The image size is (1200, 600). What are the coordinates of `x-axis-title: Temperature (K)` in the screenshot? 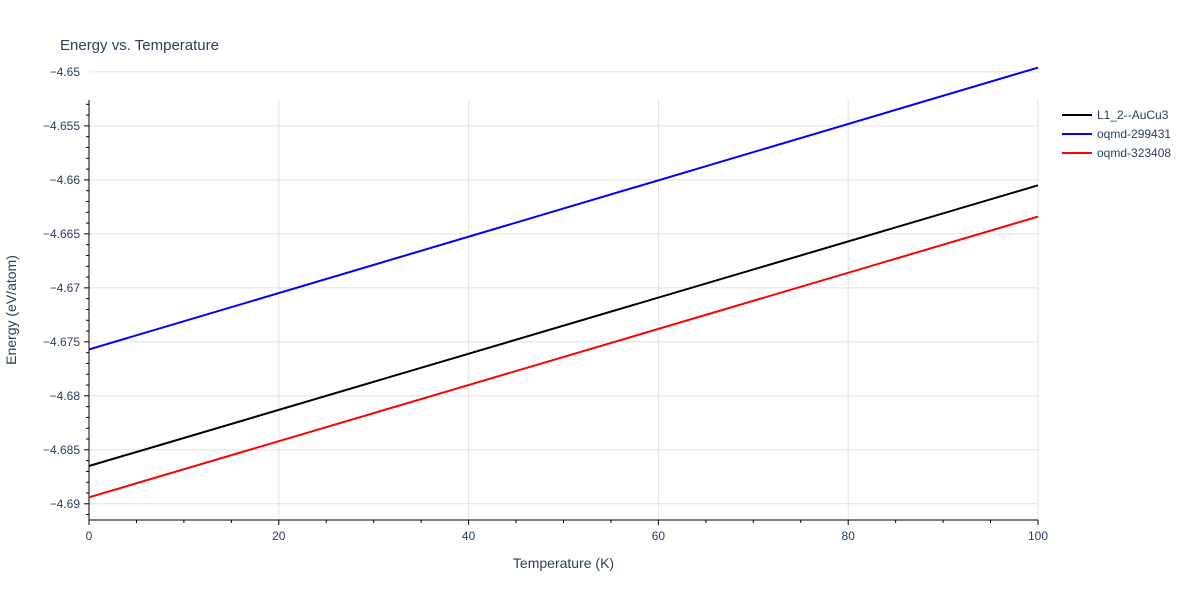 It's located at (563, 563).